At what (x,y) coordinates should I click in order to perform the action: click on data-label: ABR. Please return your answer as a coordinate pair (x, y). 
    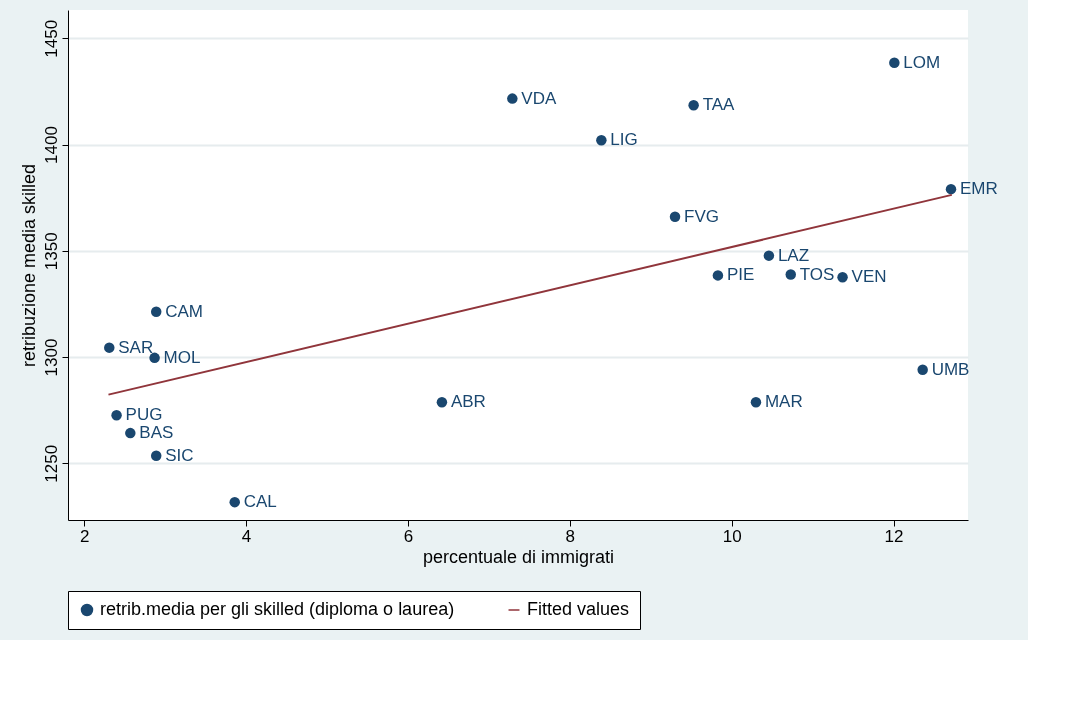
    Looking at the image, I should click on (468, 402).